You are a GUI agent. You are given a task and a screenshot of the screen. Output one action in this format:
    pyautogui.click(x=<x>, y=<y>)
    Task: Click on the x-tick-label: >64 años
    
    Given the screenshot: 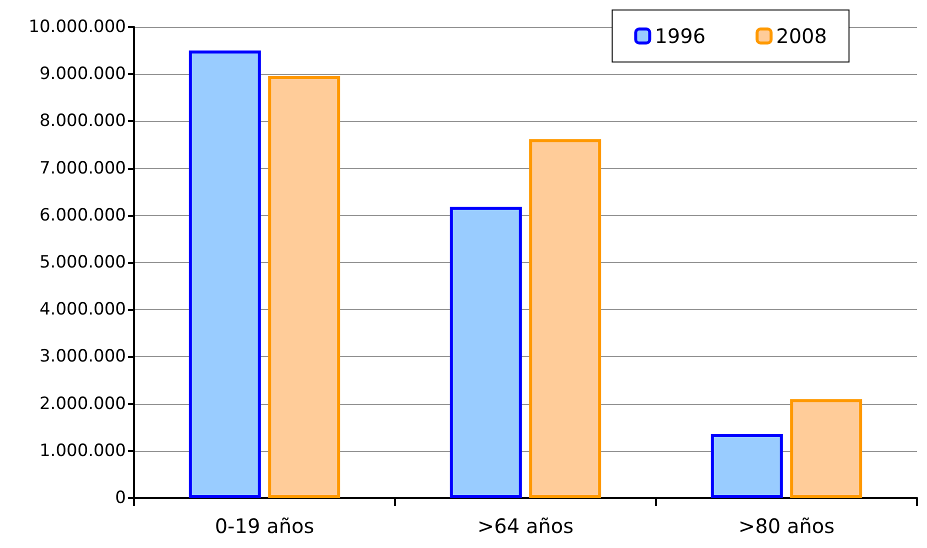 What is the action you would take?
    pyautogui.click(x=525, y=526)
    